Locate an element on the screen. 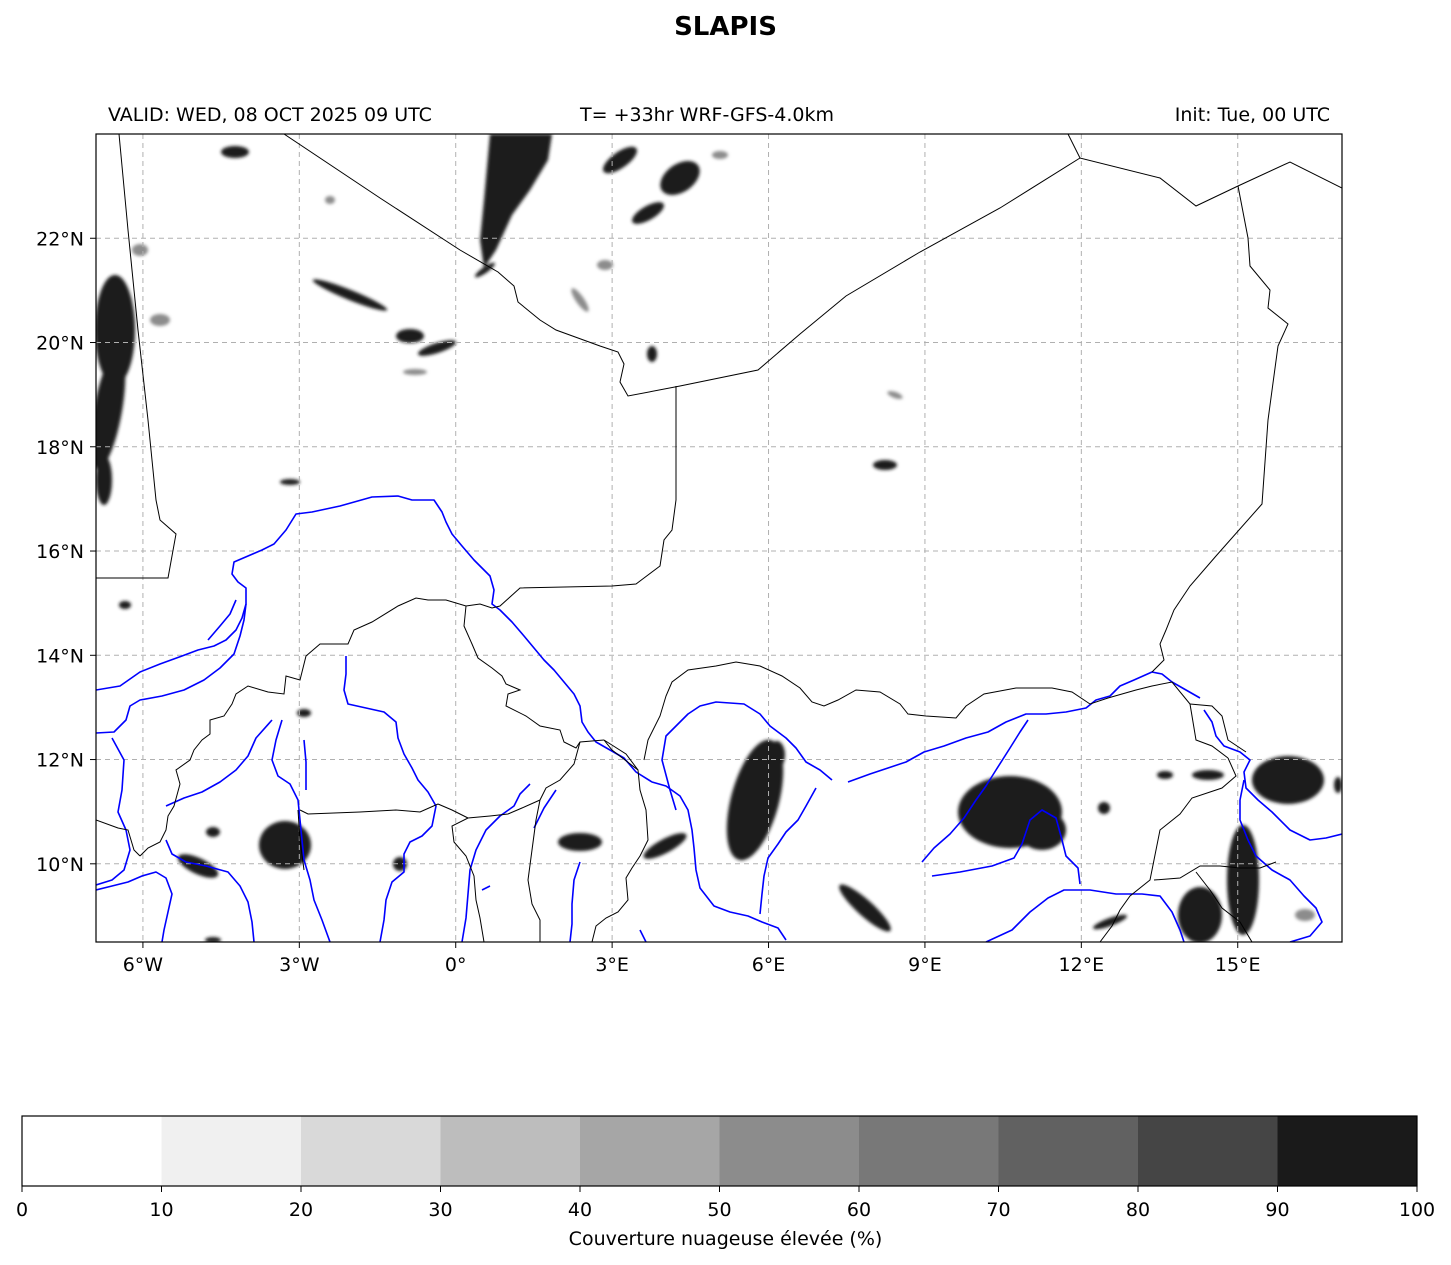  lat-tick-label: 10°N is located at coordinates (60, 865).